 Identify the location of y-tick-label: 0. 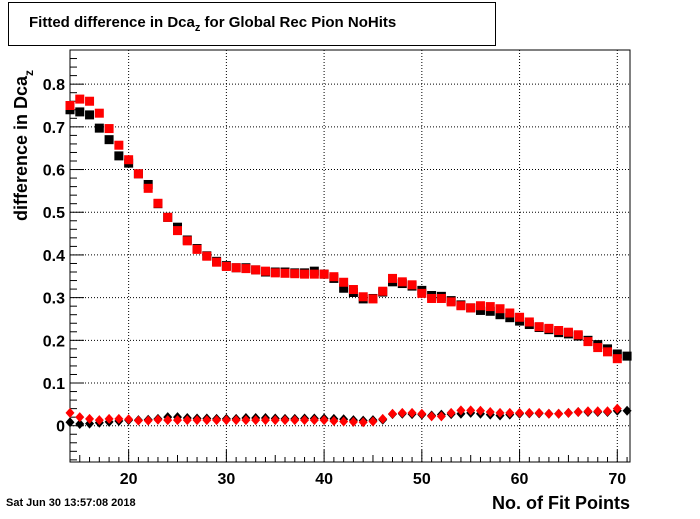
(60, 427).